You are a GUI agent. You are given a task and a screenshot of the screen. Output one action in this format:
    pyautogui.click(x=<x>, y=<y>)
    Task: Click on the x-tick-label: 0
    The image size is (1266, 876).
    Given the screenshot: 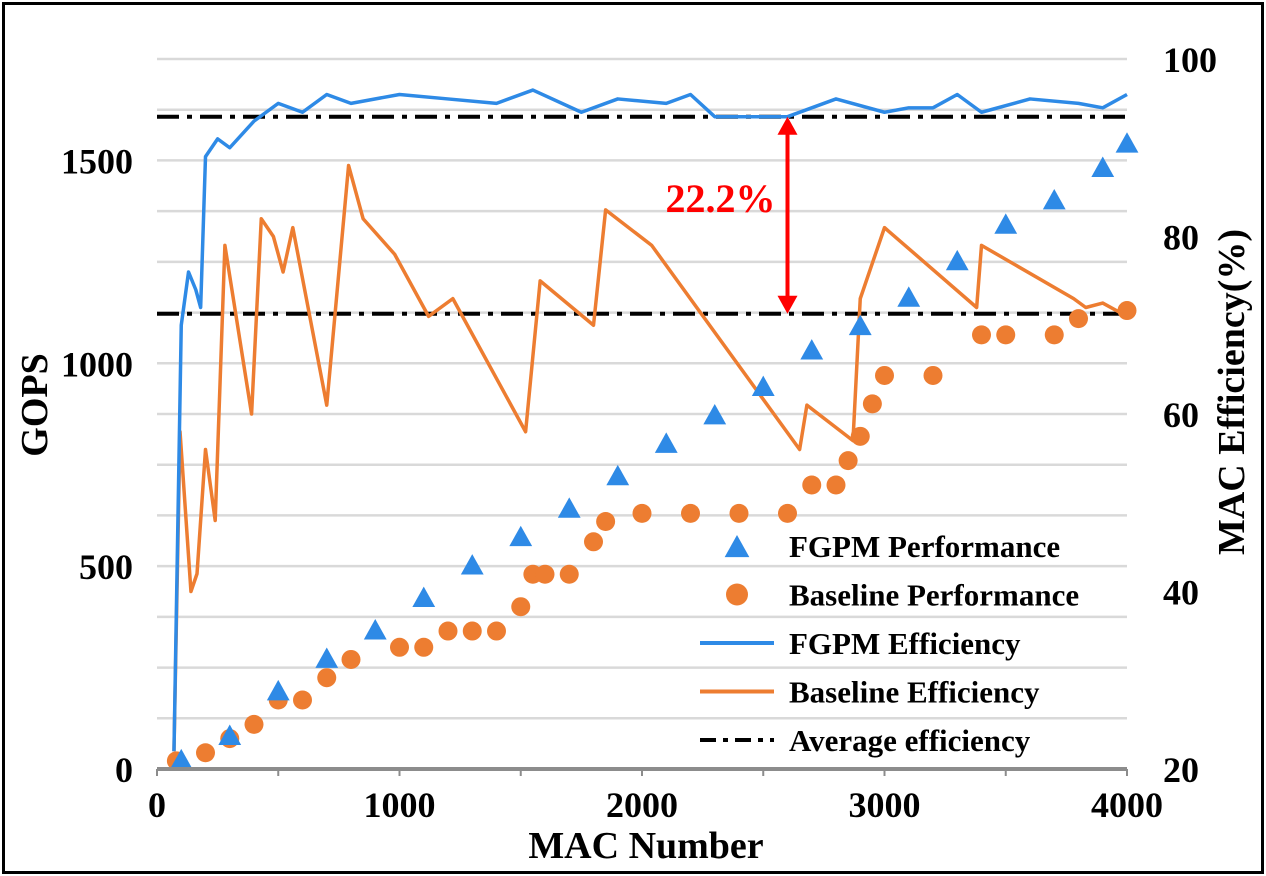 What is the action you would take?
    pyautogui.click(x=157, y=805)
    